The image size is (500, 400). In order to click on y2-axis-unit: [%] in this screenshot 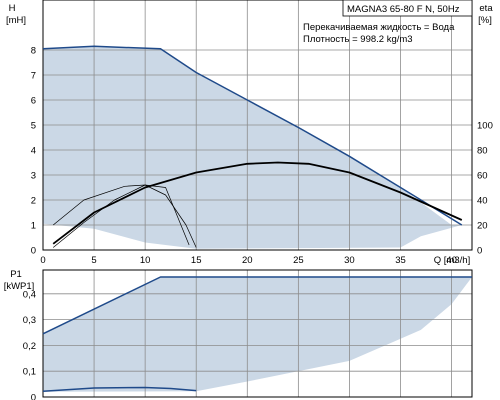, I will do `click(485, 20)`.